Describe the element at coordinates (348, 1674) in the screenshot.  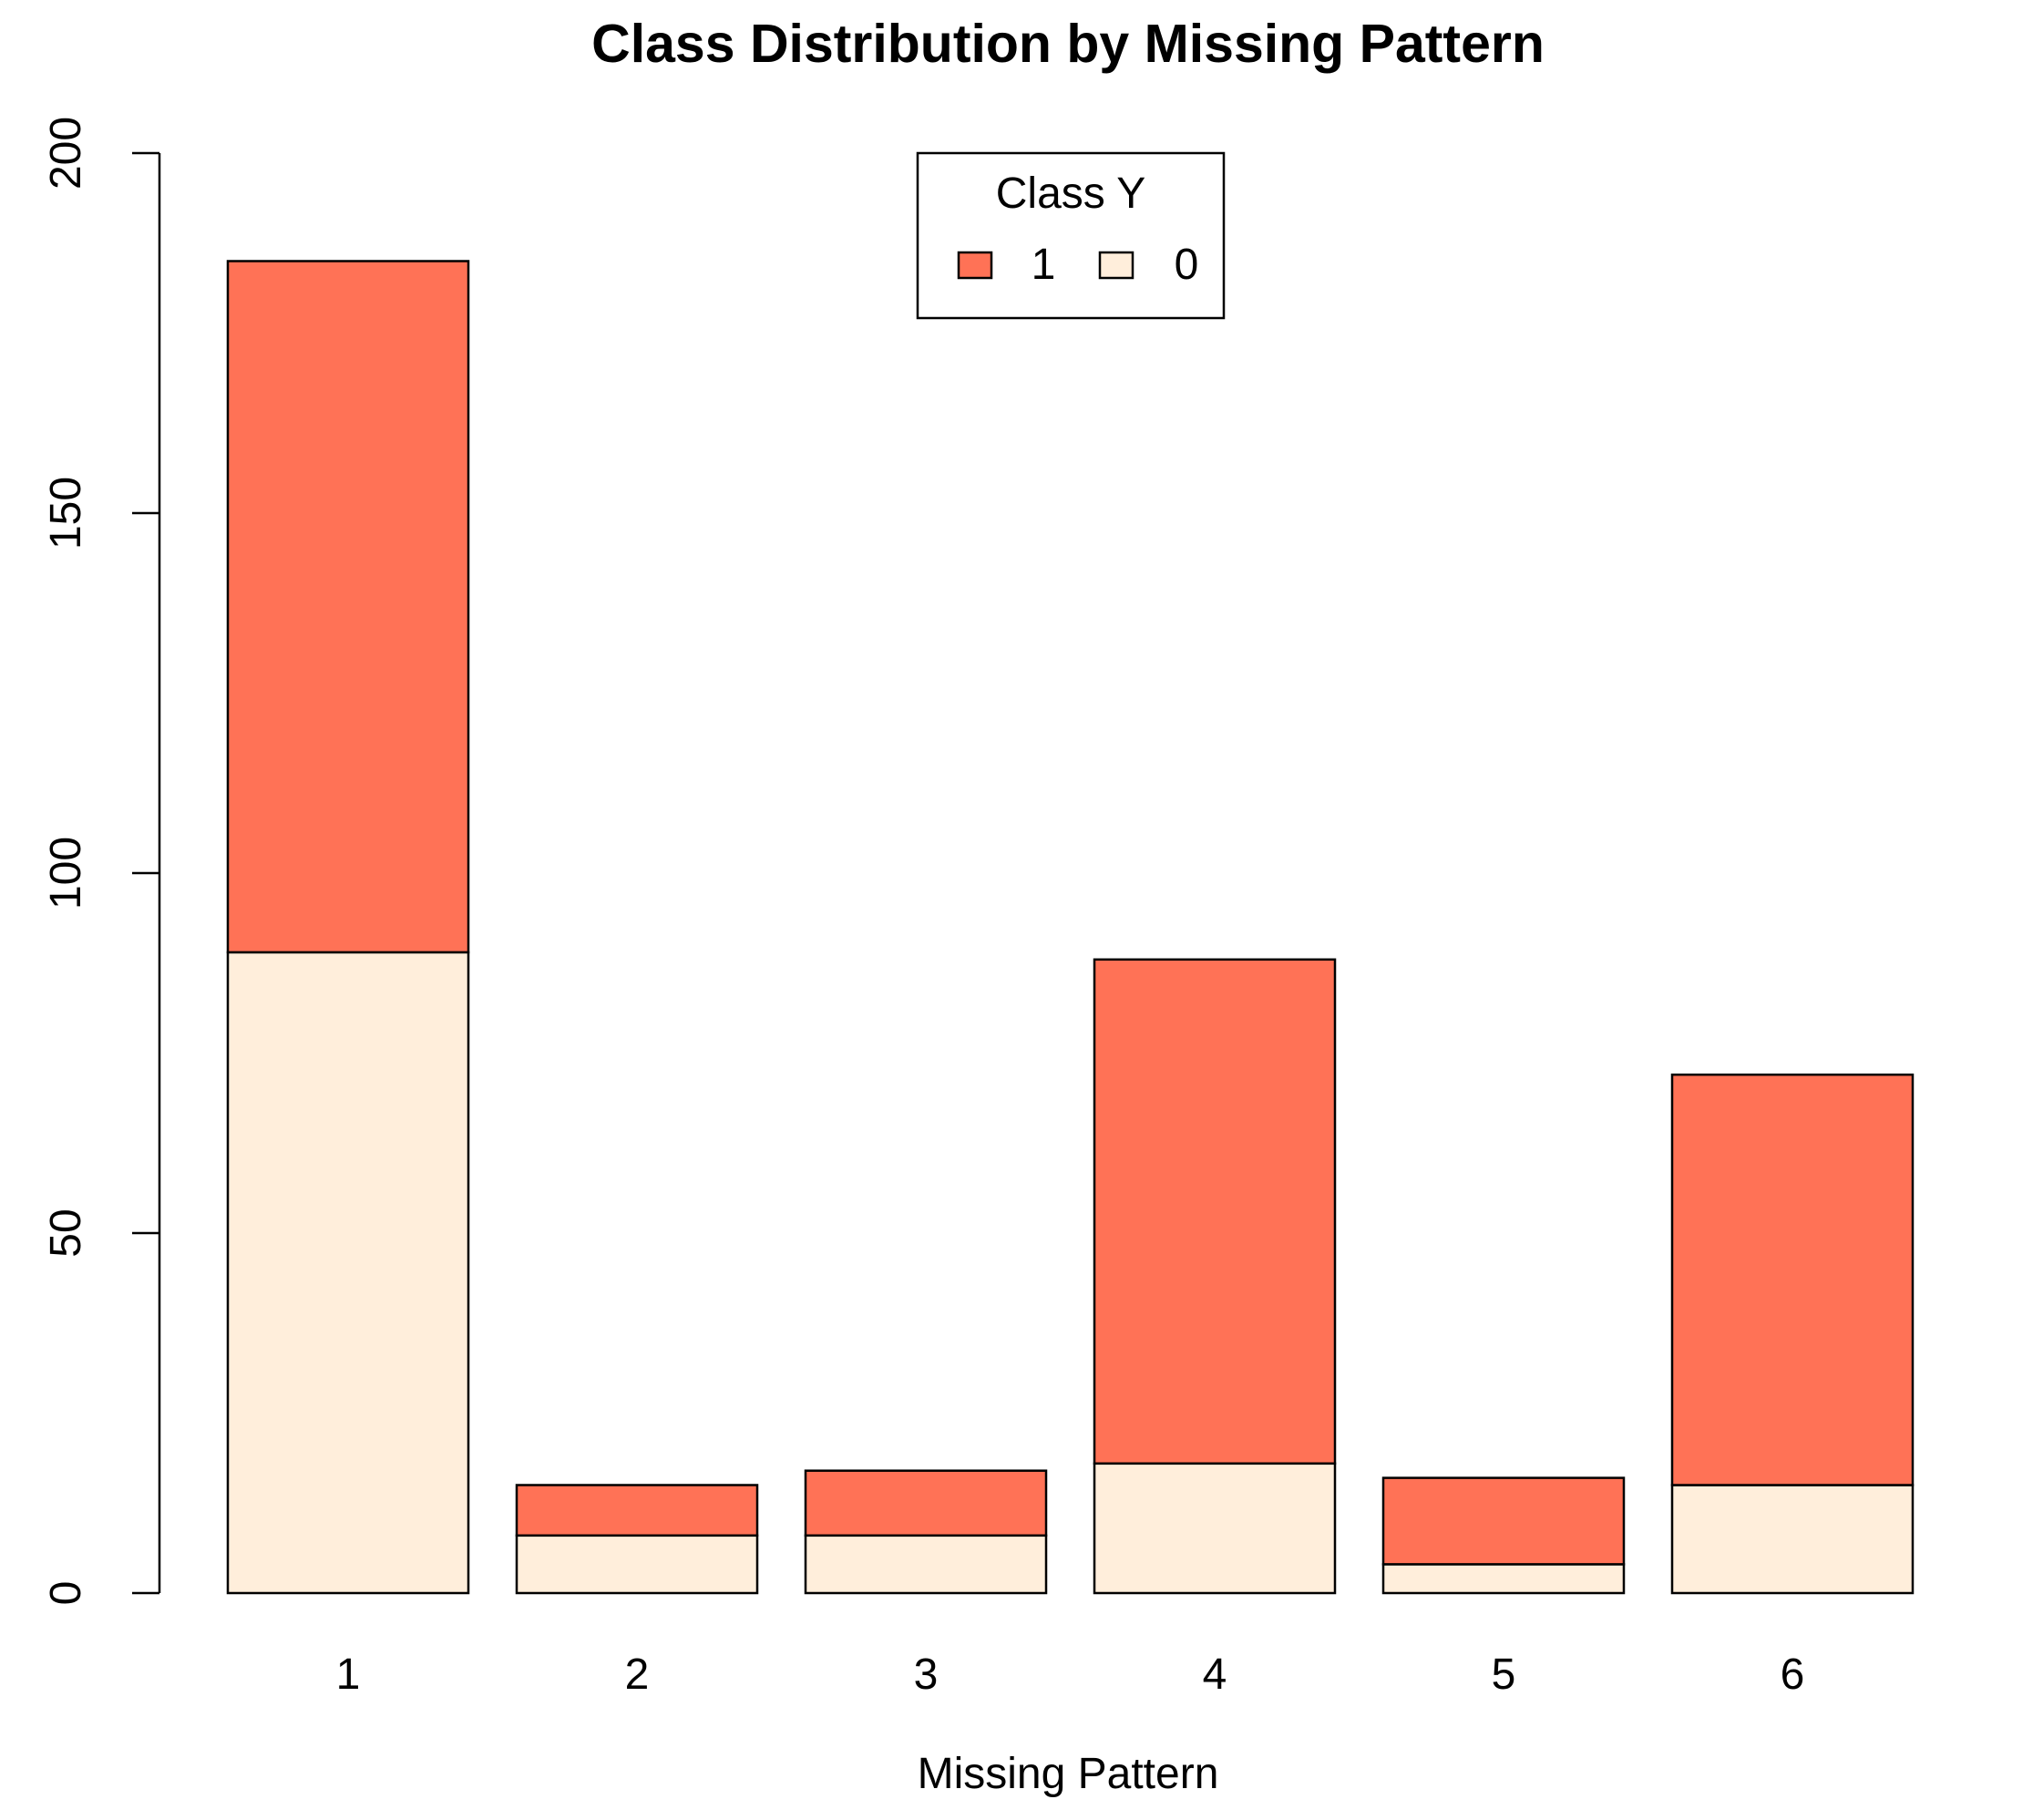
I see `x-tick-label: 1` at that location.